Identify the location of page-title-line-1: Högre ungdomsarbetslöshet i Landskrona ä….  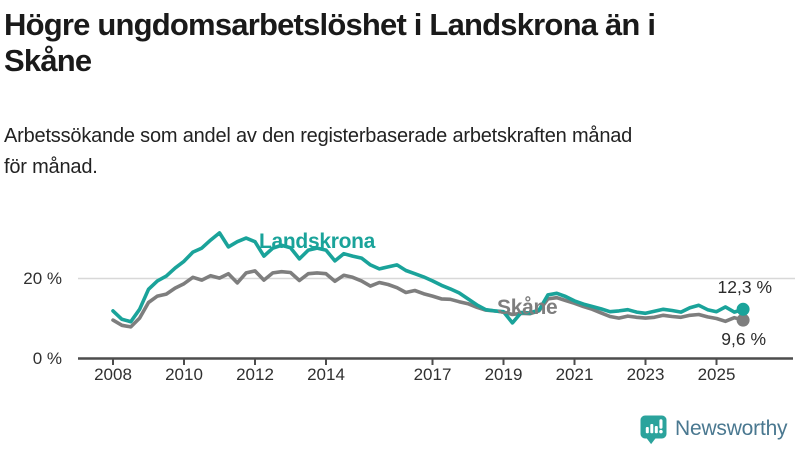
(330, 24).